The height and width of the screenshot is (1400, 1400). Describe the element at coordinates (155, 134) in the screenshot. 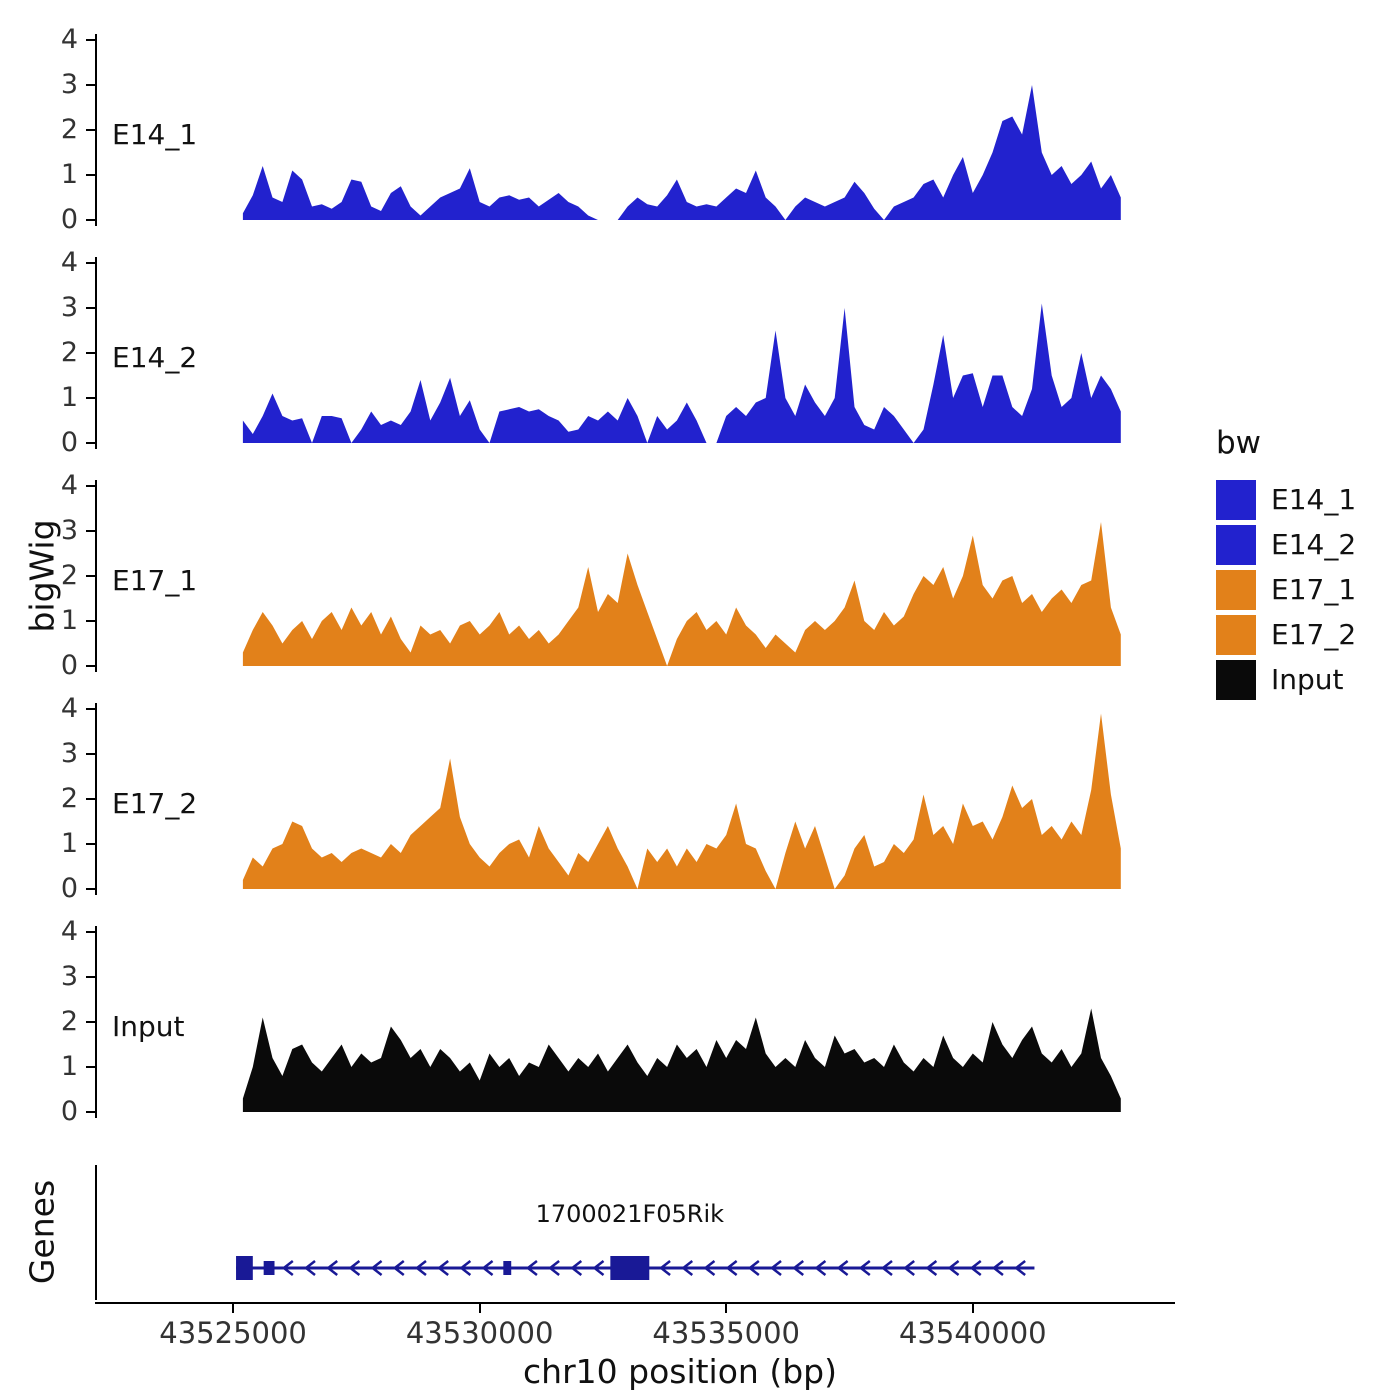

I see `track-label-E14_1: E14_1` at that location.